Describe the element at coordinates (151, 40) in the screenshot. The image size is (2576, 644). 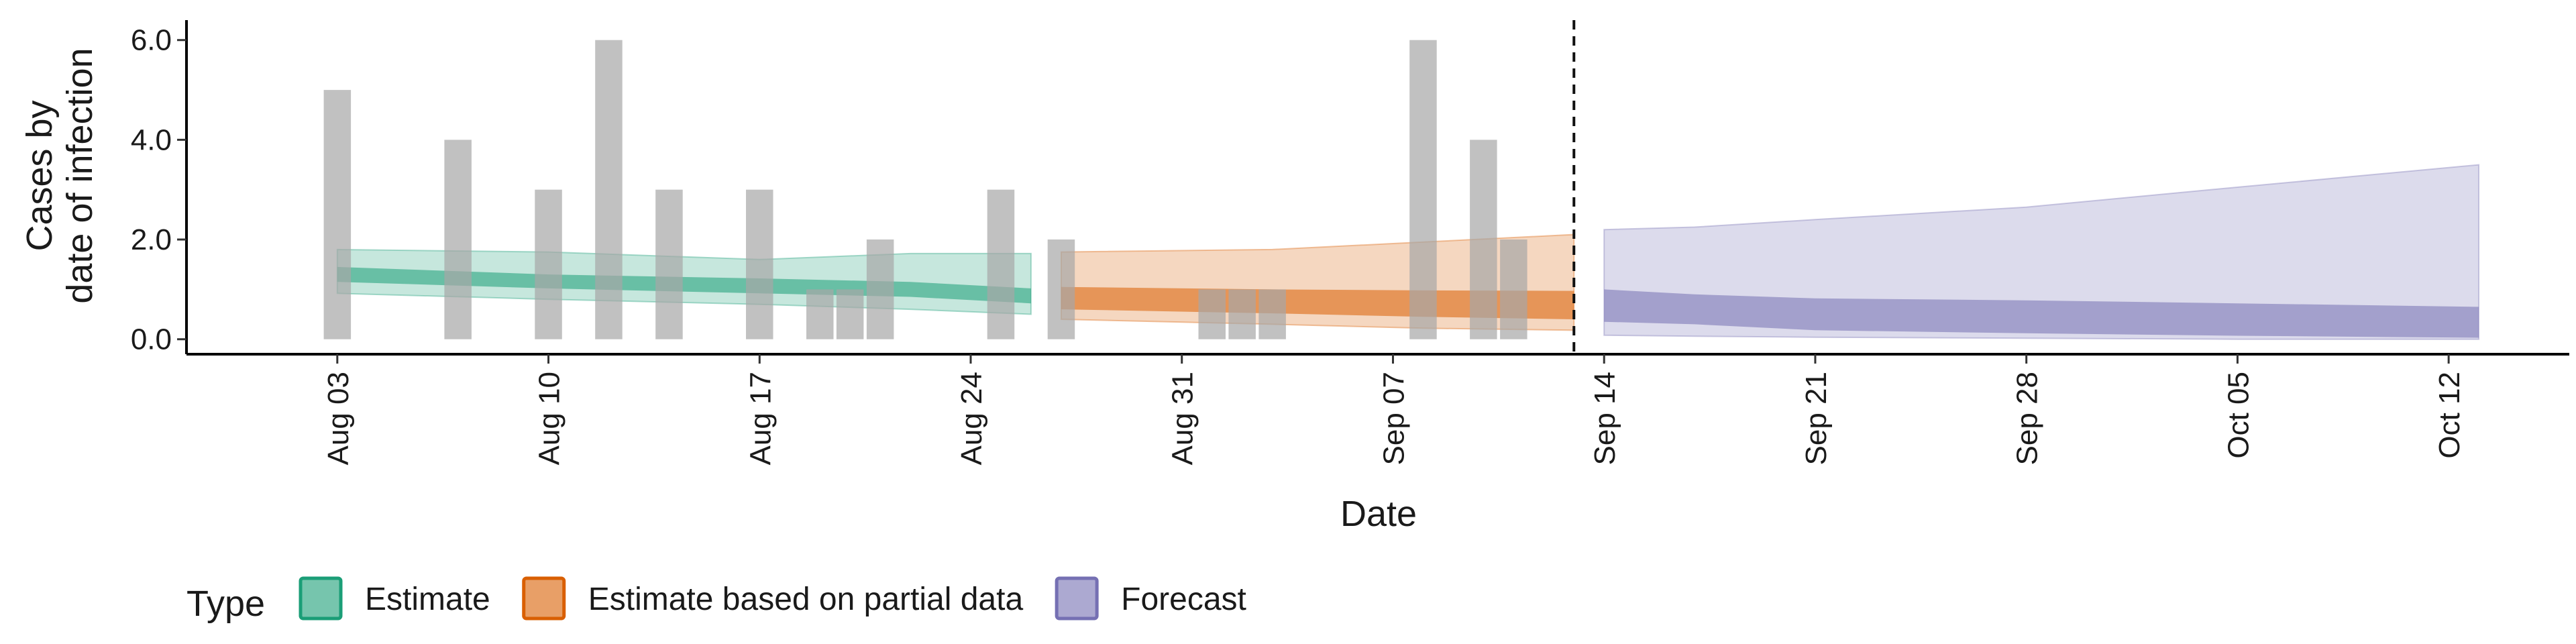
I see `y-tick-label-4: 6.0` at that location.